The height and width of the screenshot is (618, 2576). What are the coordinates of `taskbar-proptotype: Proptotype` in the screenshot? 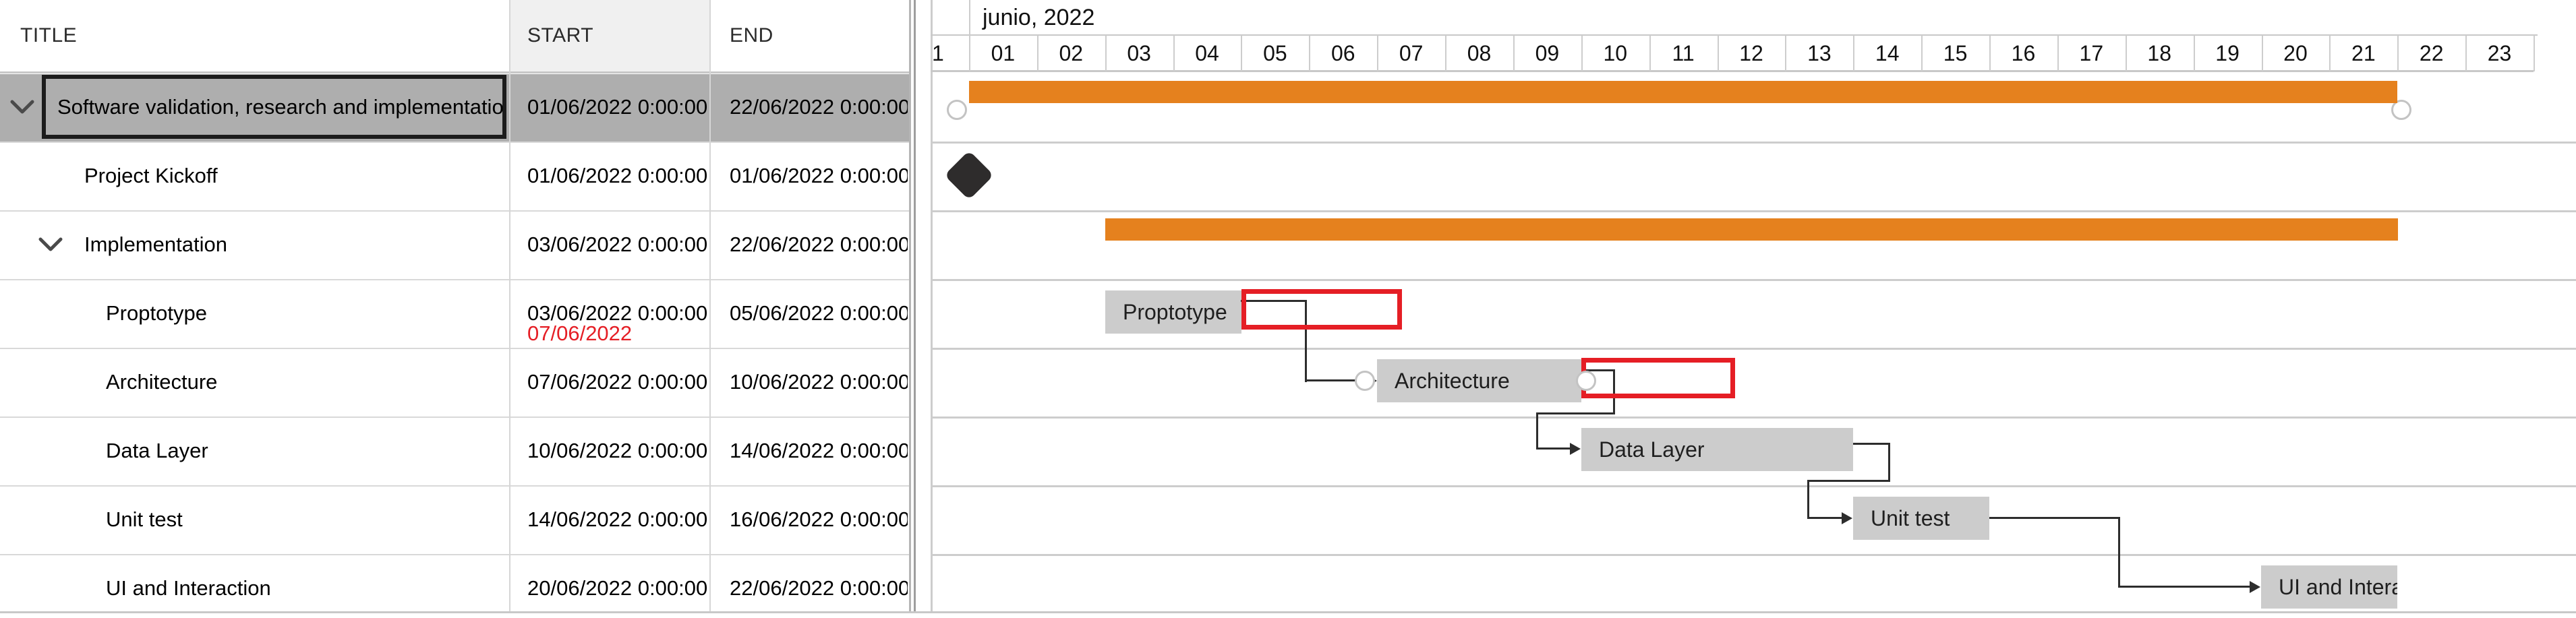 It's located at (1173, 312).